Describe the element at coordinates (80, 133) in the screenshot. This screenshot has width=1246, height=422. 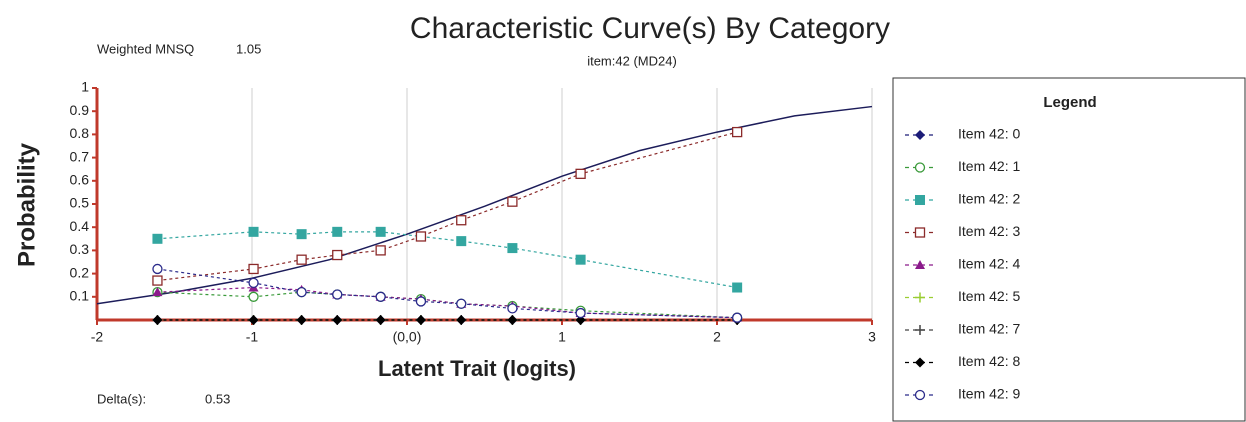
I see `y-tick-label: 0.8` at that location.